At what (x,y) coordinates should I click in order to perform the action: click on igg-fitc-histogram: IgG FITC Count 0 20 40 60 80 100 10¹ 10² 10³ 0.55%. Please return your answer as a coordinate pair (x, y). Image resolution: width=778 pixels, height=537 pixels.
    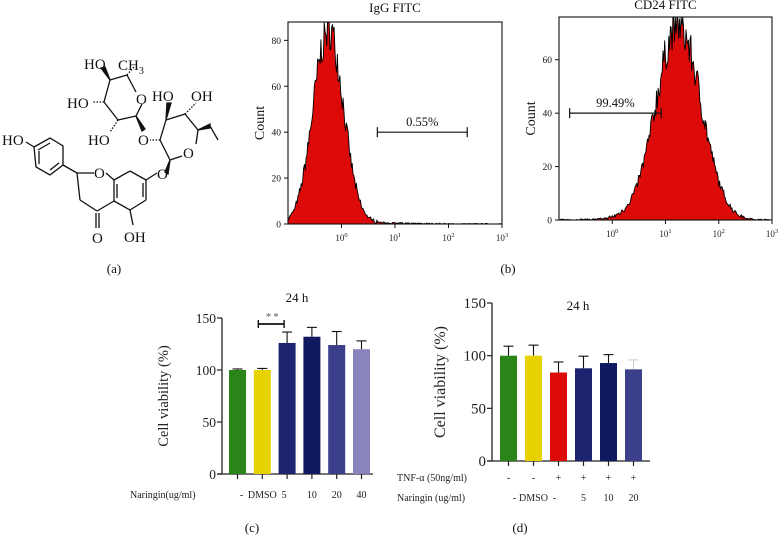
    Looking at the image, I should click on (380, 121).